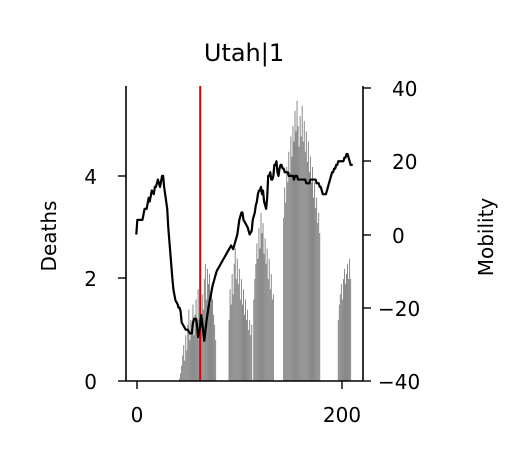 Image resolution: width=531 pixels, height=472 pixels. Describe the element at coordinates (90, 177) in the screenshot. I see `left-y-tick-label: 4` at that location.